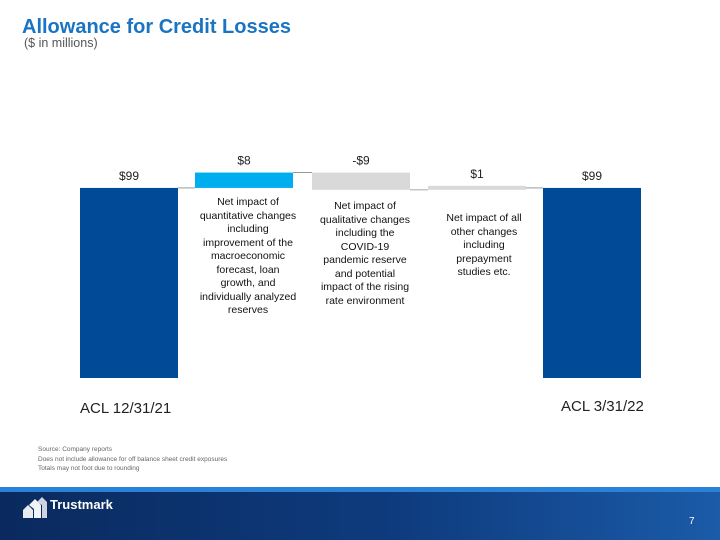 The width and height of the screenshot is (720, 540). Describe the element at coordinates (361, 161) in the screenshot. I see `data-label-2: -$9` at that location.